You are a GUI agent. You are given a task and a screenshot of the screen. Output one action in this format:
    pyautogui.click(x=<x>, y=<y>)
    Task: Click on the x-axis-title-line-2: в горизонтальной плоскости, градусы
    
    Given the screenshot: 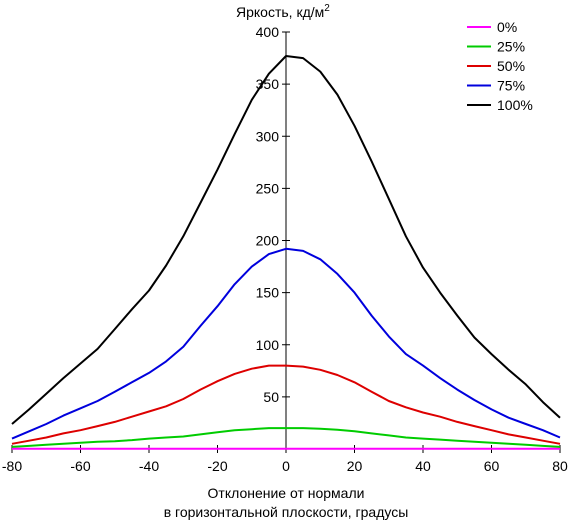 What is the action you would take?
    pyautogui.click(x=286, y=512)
    